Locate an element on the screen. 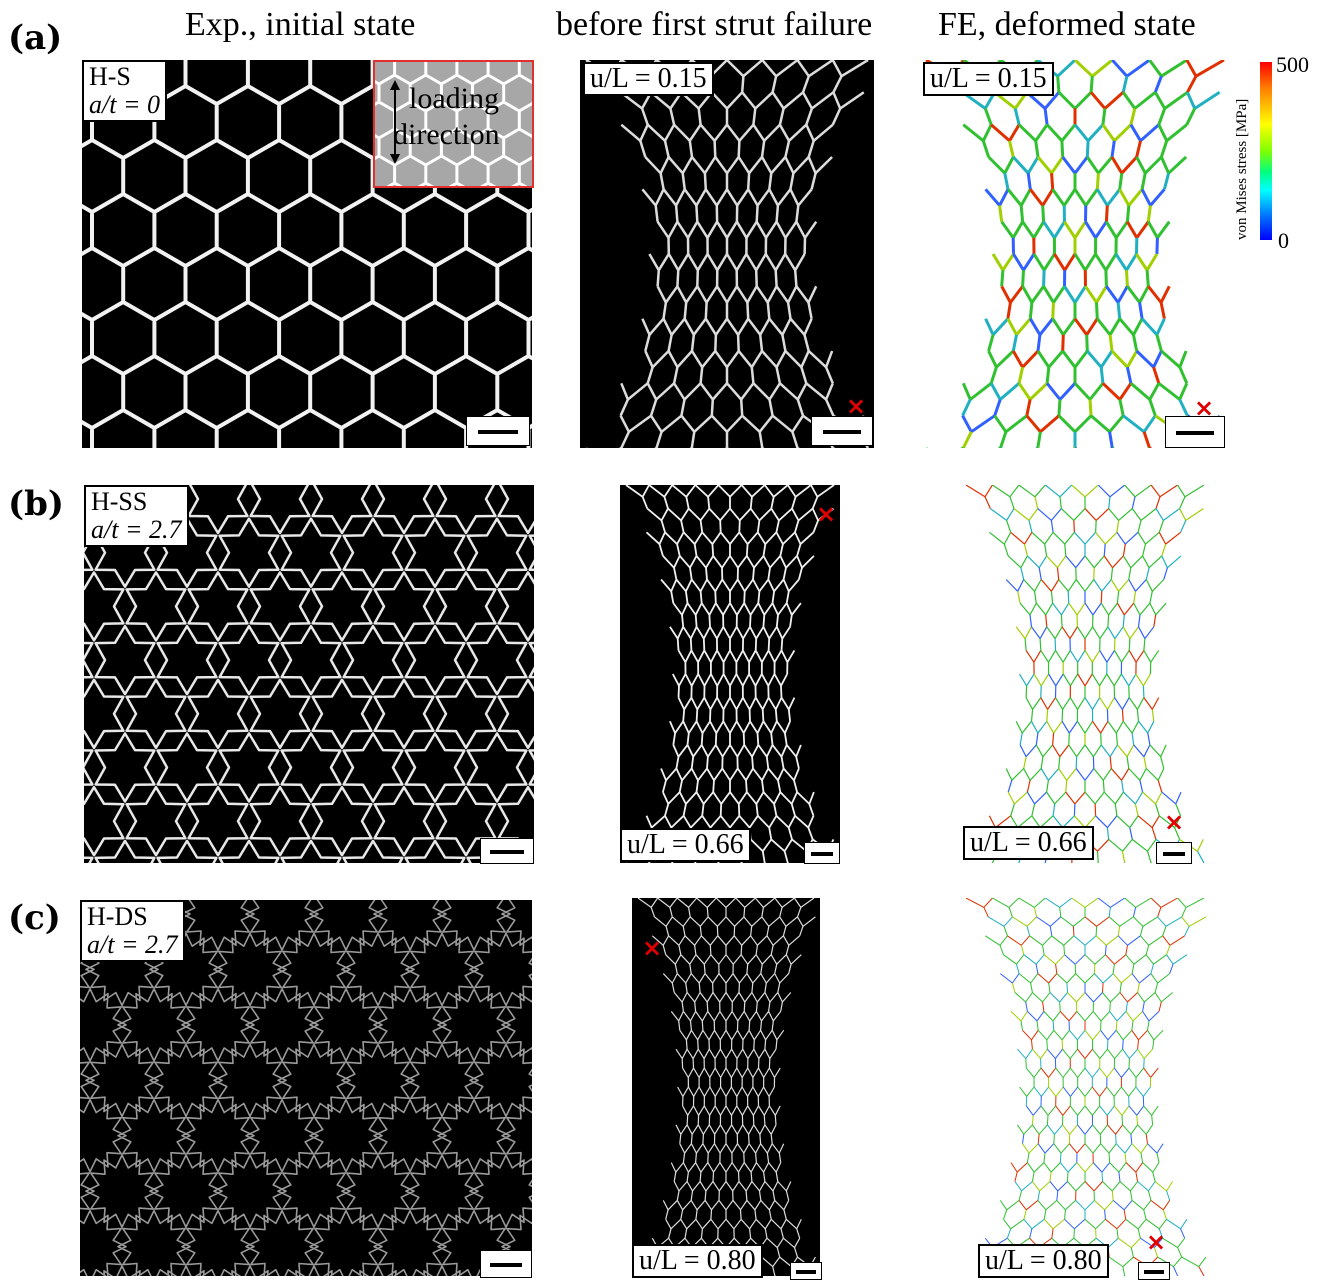 This screenshot has height=1280, width=1332. column-header-exp-initial: Exp., initial state is located at coordinates (300, 24).